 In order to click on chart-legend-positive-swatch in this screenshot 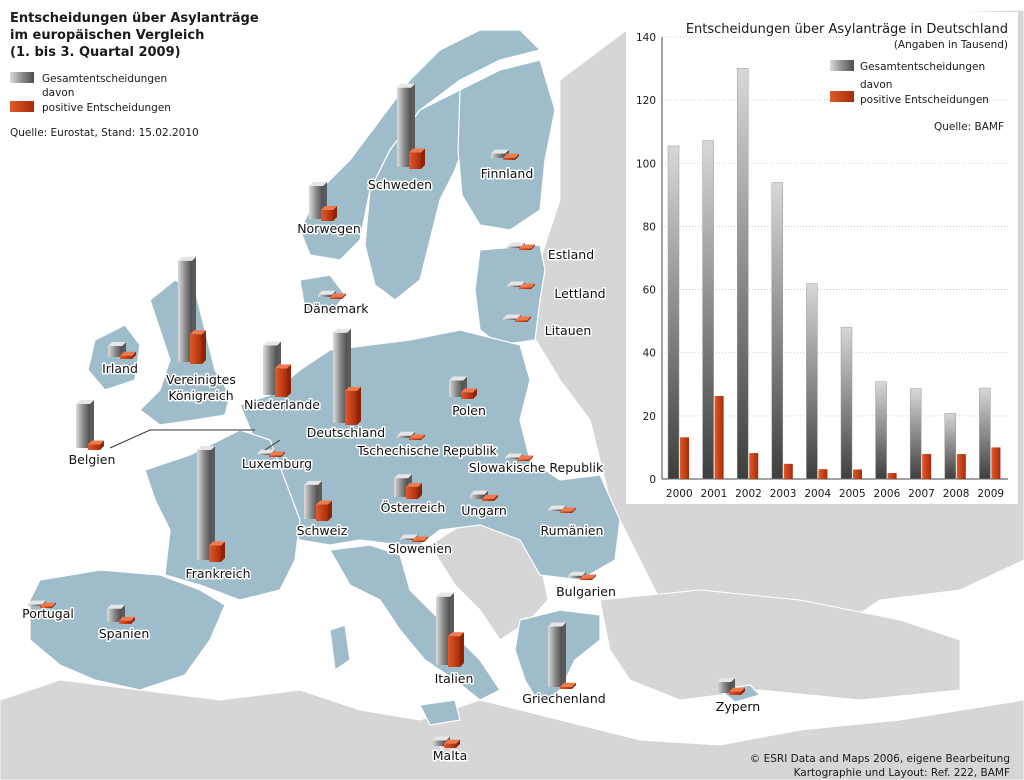, I will do `click(842, 96)`.